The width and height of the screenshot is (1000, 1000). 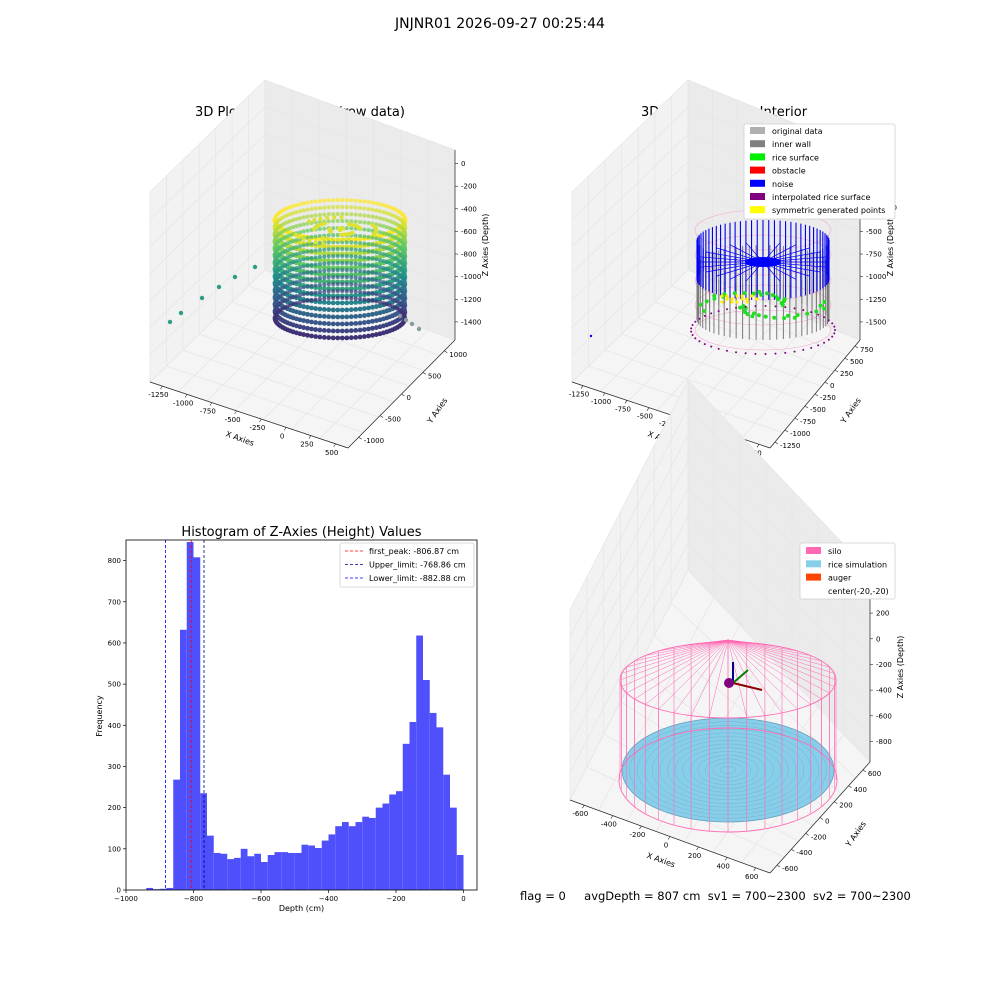 What do you see at coordinates (714, 298) in the screenshot?
I see `rice-surface-point` at bounding box center [714, 298].